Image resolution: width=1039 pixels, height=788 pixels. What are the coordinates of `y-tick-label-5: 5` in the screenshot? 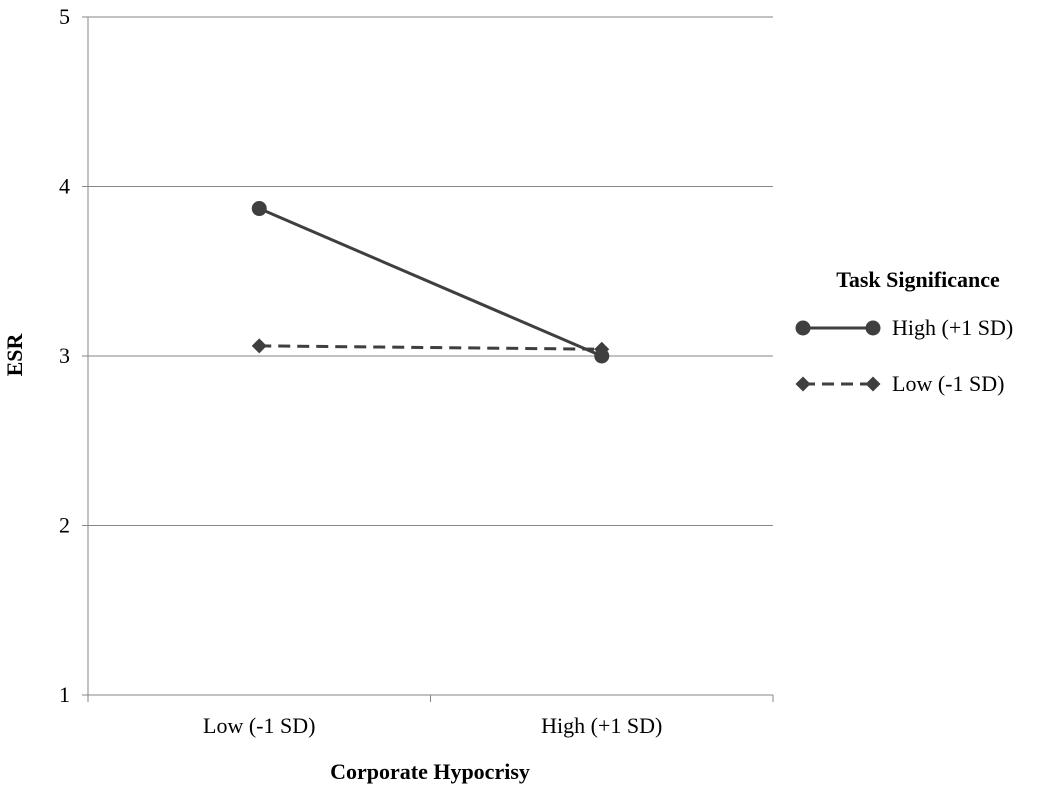 It's located at (64, 16).